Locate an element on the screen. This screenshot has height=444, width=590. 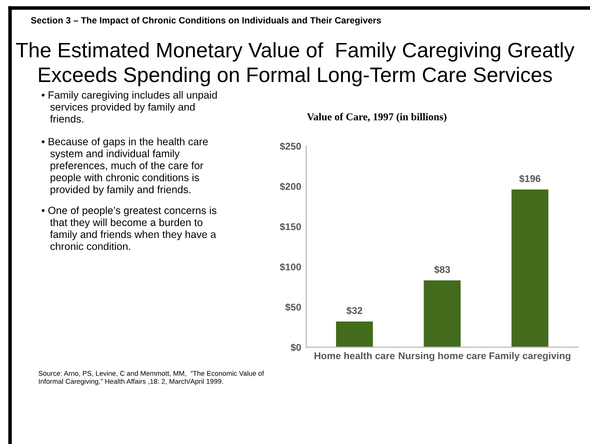
y-tick-label: $50 is located at coordinates (293, 307).